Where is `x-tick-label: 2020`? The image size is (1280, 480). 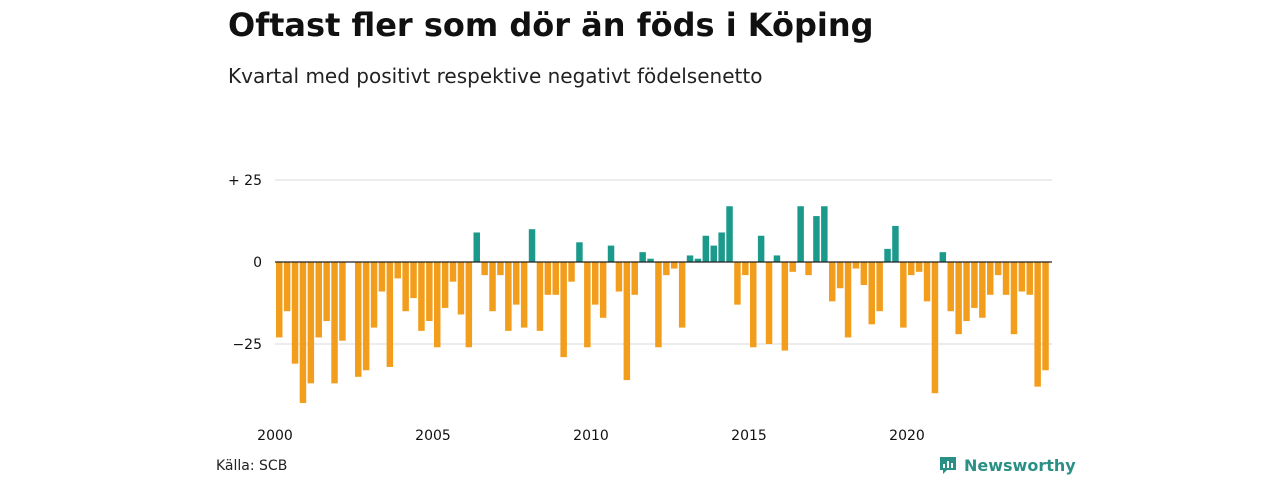
x-tick-label: 2020 is located at coordinates (907, 436).